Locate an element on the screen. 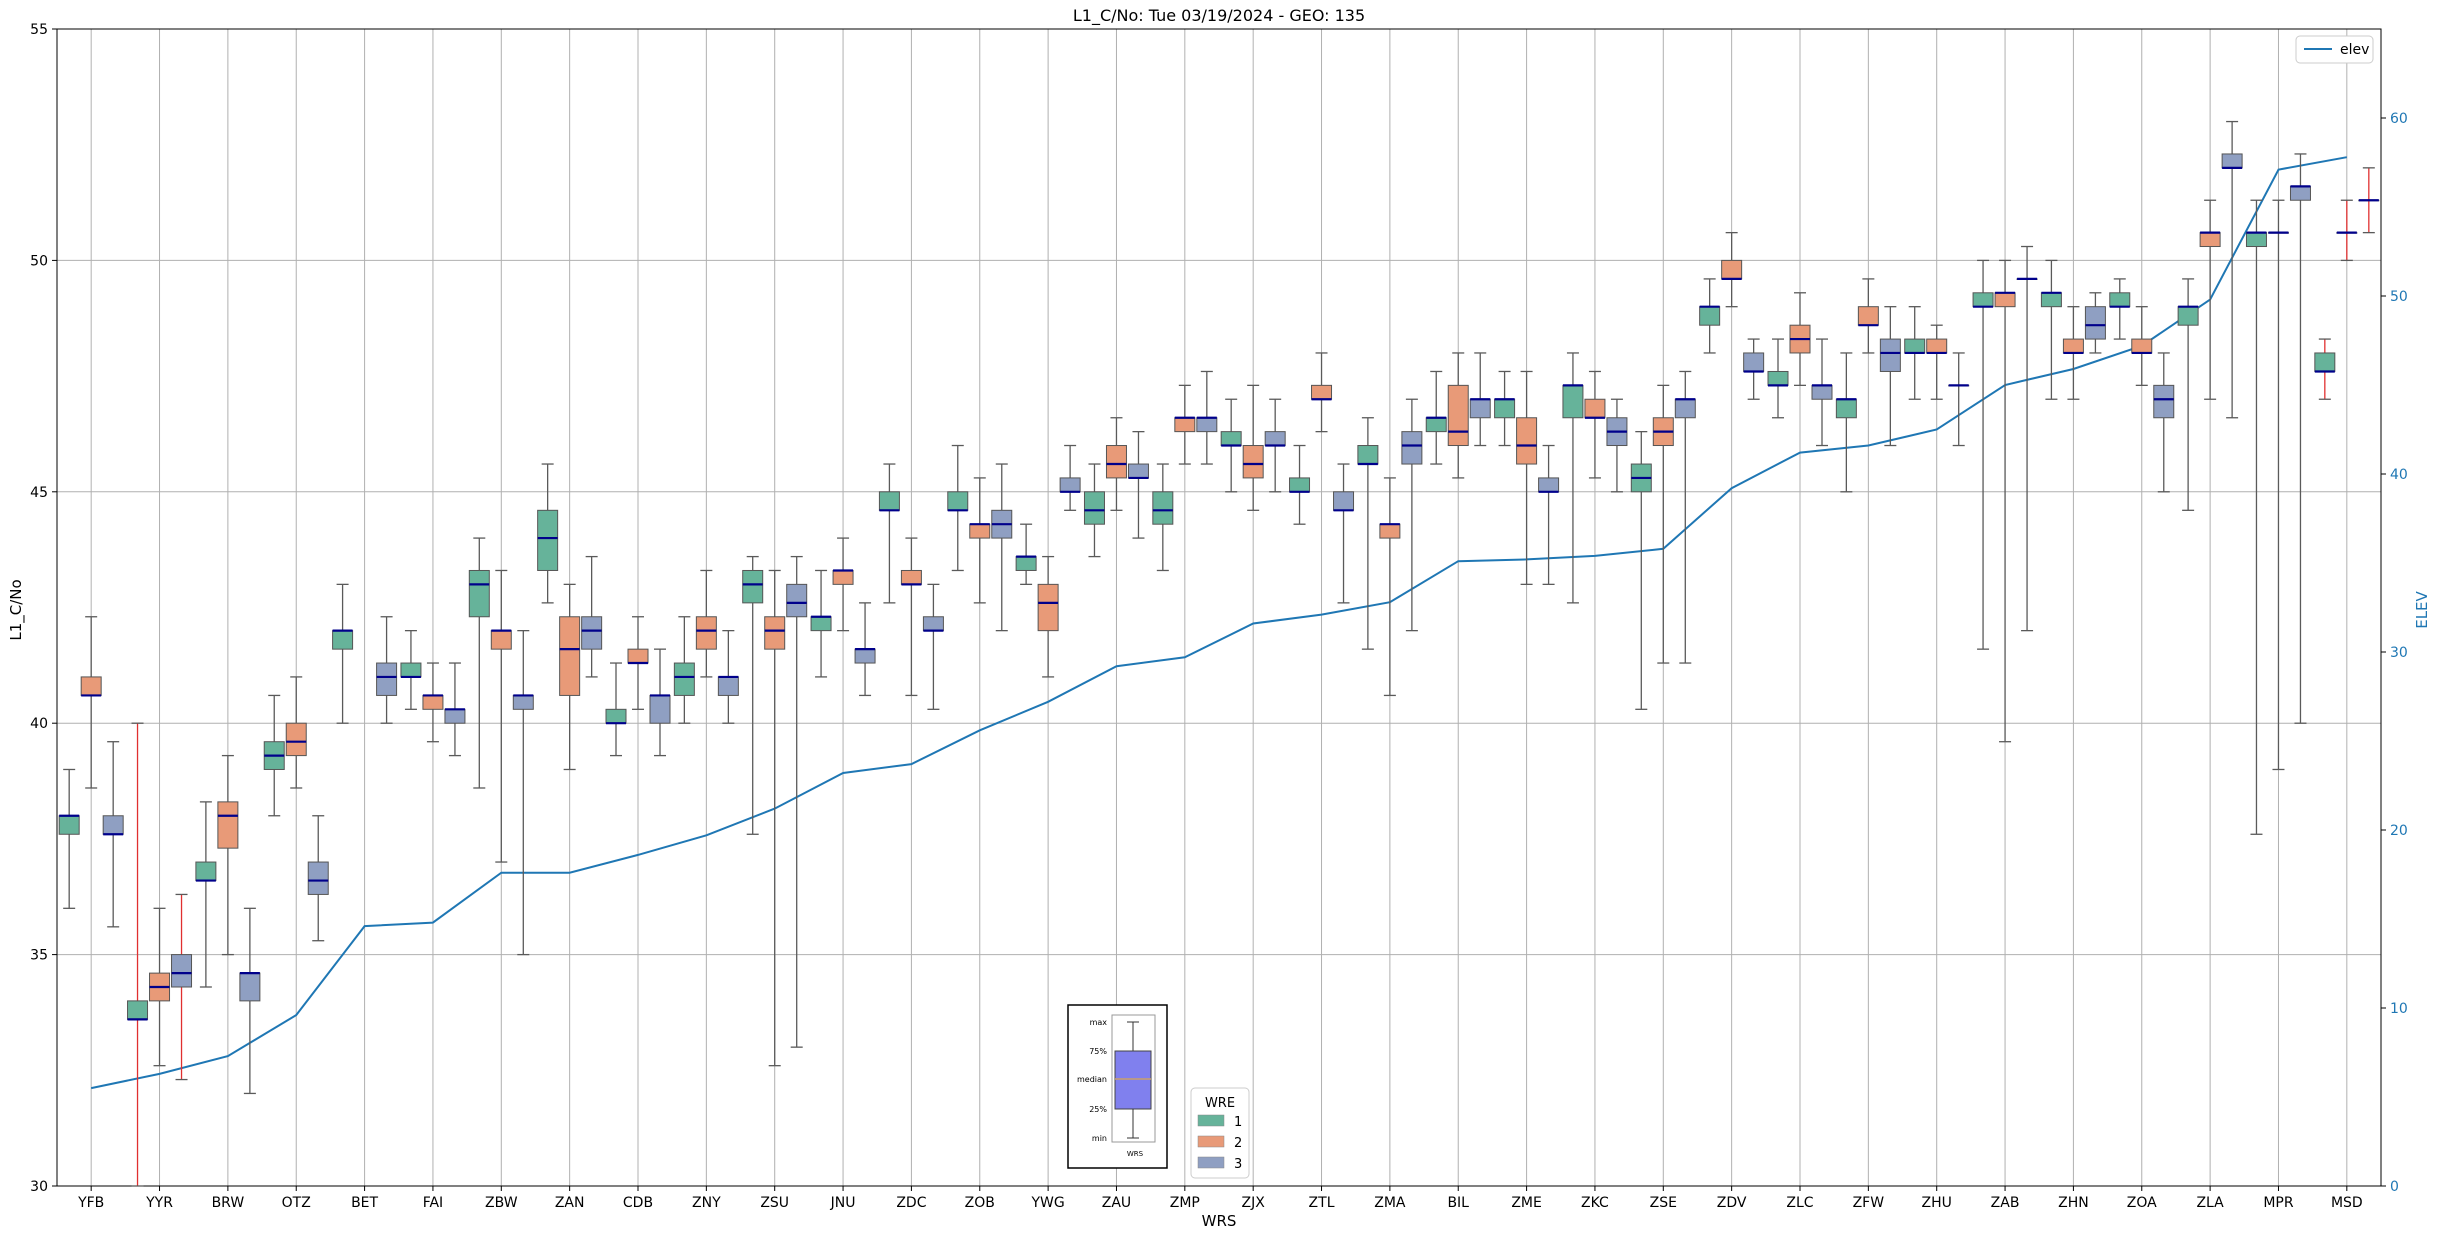  box-bil-wre1 is located at coordinates (1436, 417).